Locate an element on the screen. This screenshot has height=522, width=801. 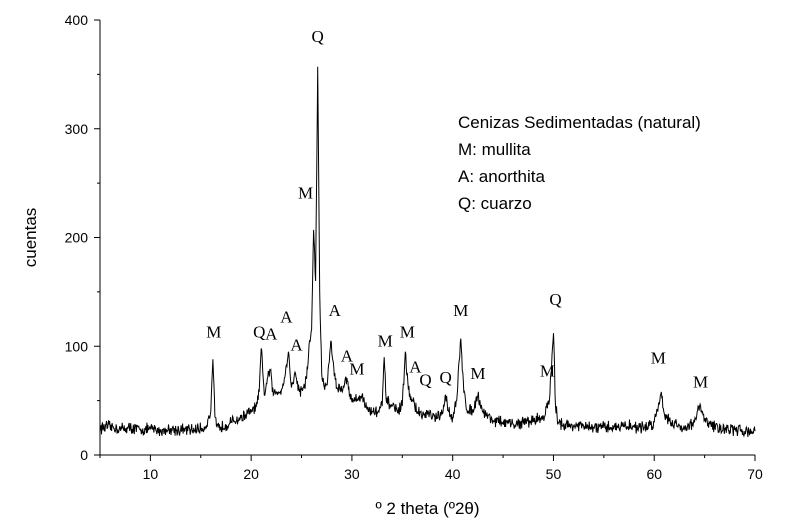
legend-line-2: A: anorthita is located at coordinates (501, 176).